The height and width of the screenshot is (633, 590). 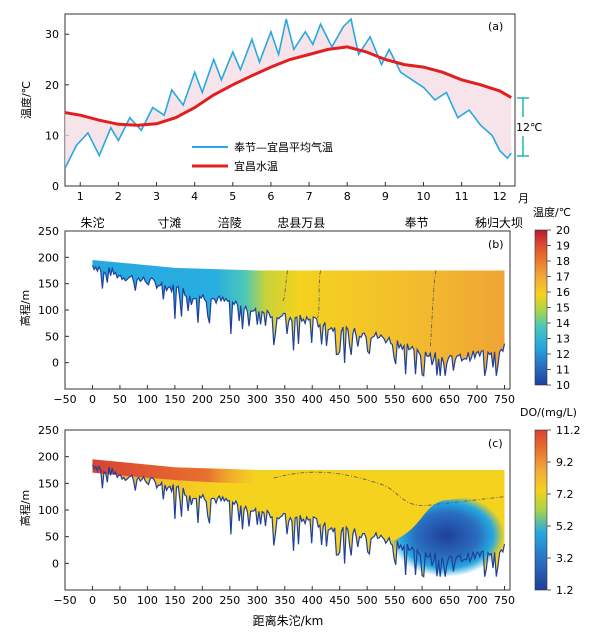 I want to click on colorbar-tick-label: 11, so click(x=563, y=370).